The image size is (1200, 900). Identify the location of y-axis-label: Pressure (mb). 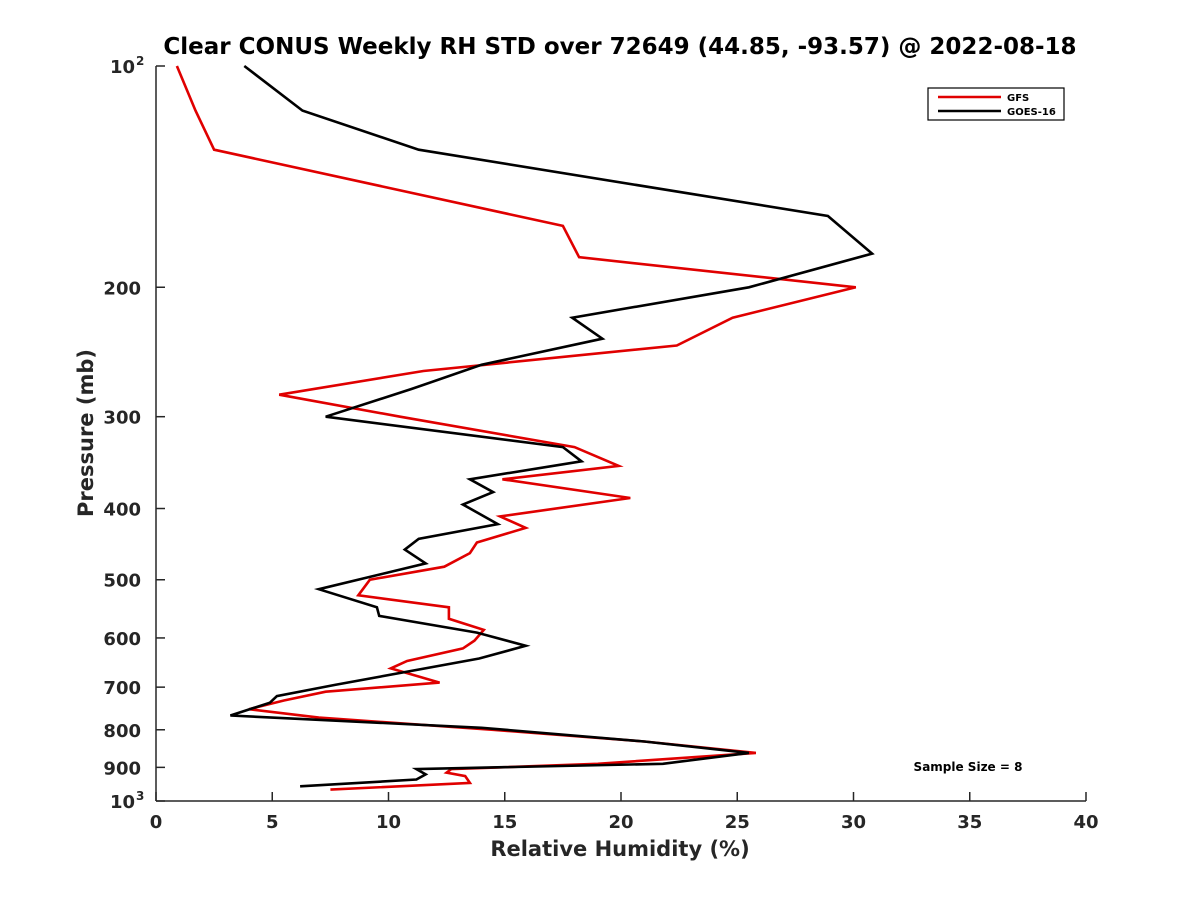
(86, 433).